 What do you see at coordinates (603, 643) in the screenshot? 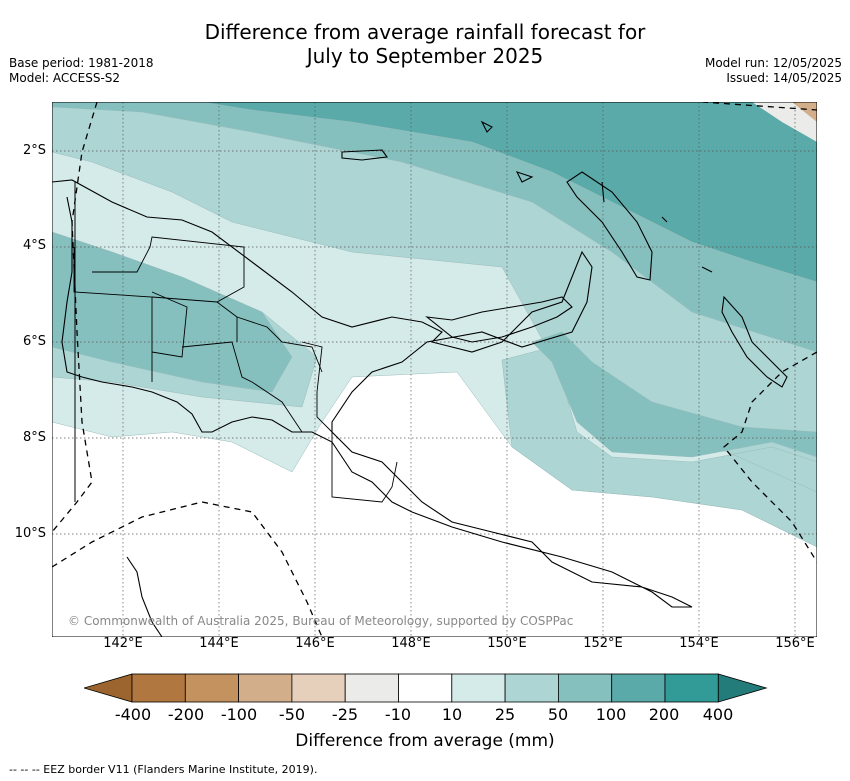
I see `lon-label-152e: 152°E` at bounding box center [603, 643].